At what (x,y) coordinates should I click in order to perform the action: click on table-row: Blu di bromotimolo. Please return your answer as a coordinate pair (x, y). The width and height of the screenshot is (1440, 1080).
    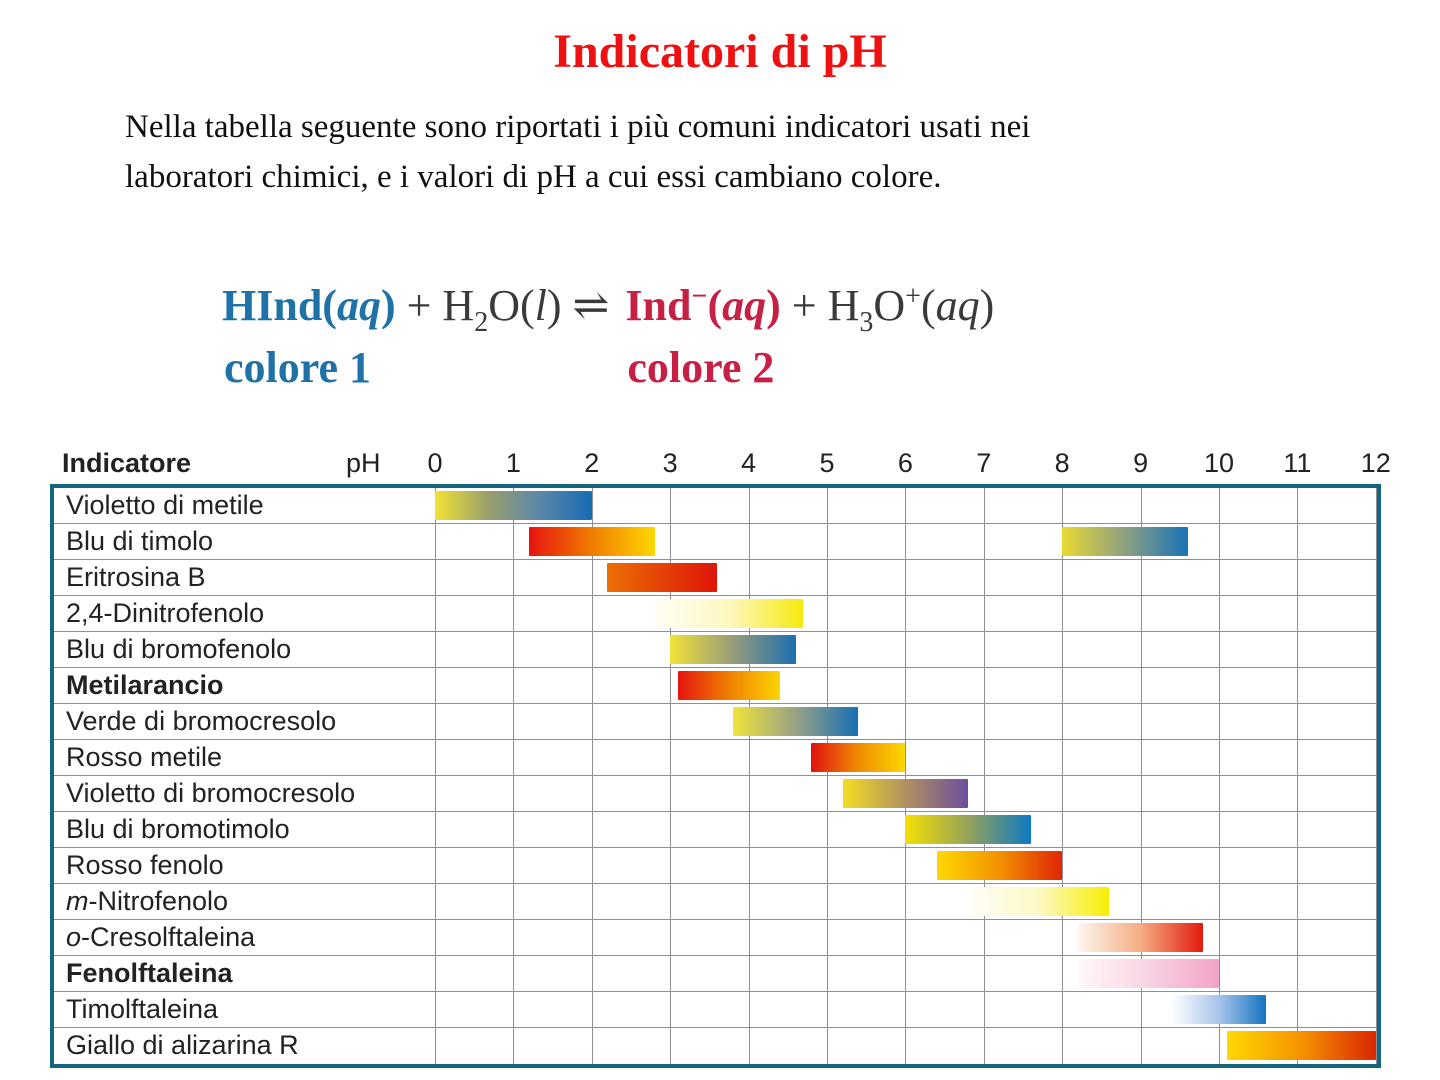
    Looking at the image, I should click on (715, 830).